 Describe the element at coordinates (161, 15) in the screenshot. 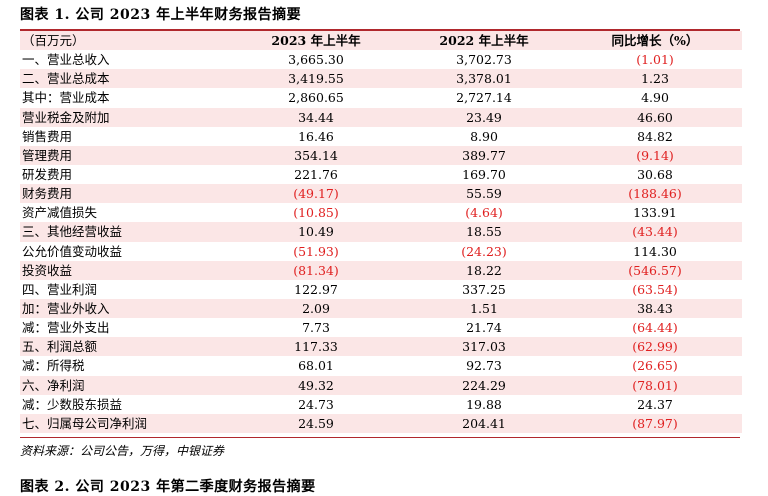

I see `table-title: 图表 1. 公司 2023 年上半年财务报告摘要` at that location.